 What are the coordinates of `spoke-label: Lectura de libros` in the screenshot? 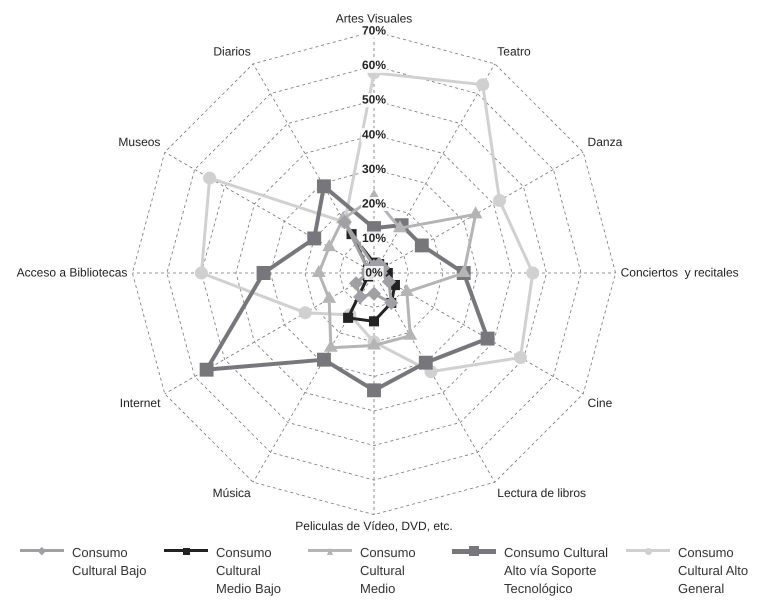 It's located at (541, 493).